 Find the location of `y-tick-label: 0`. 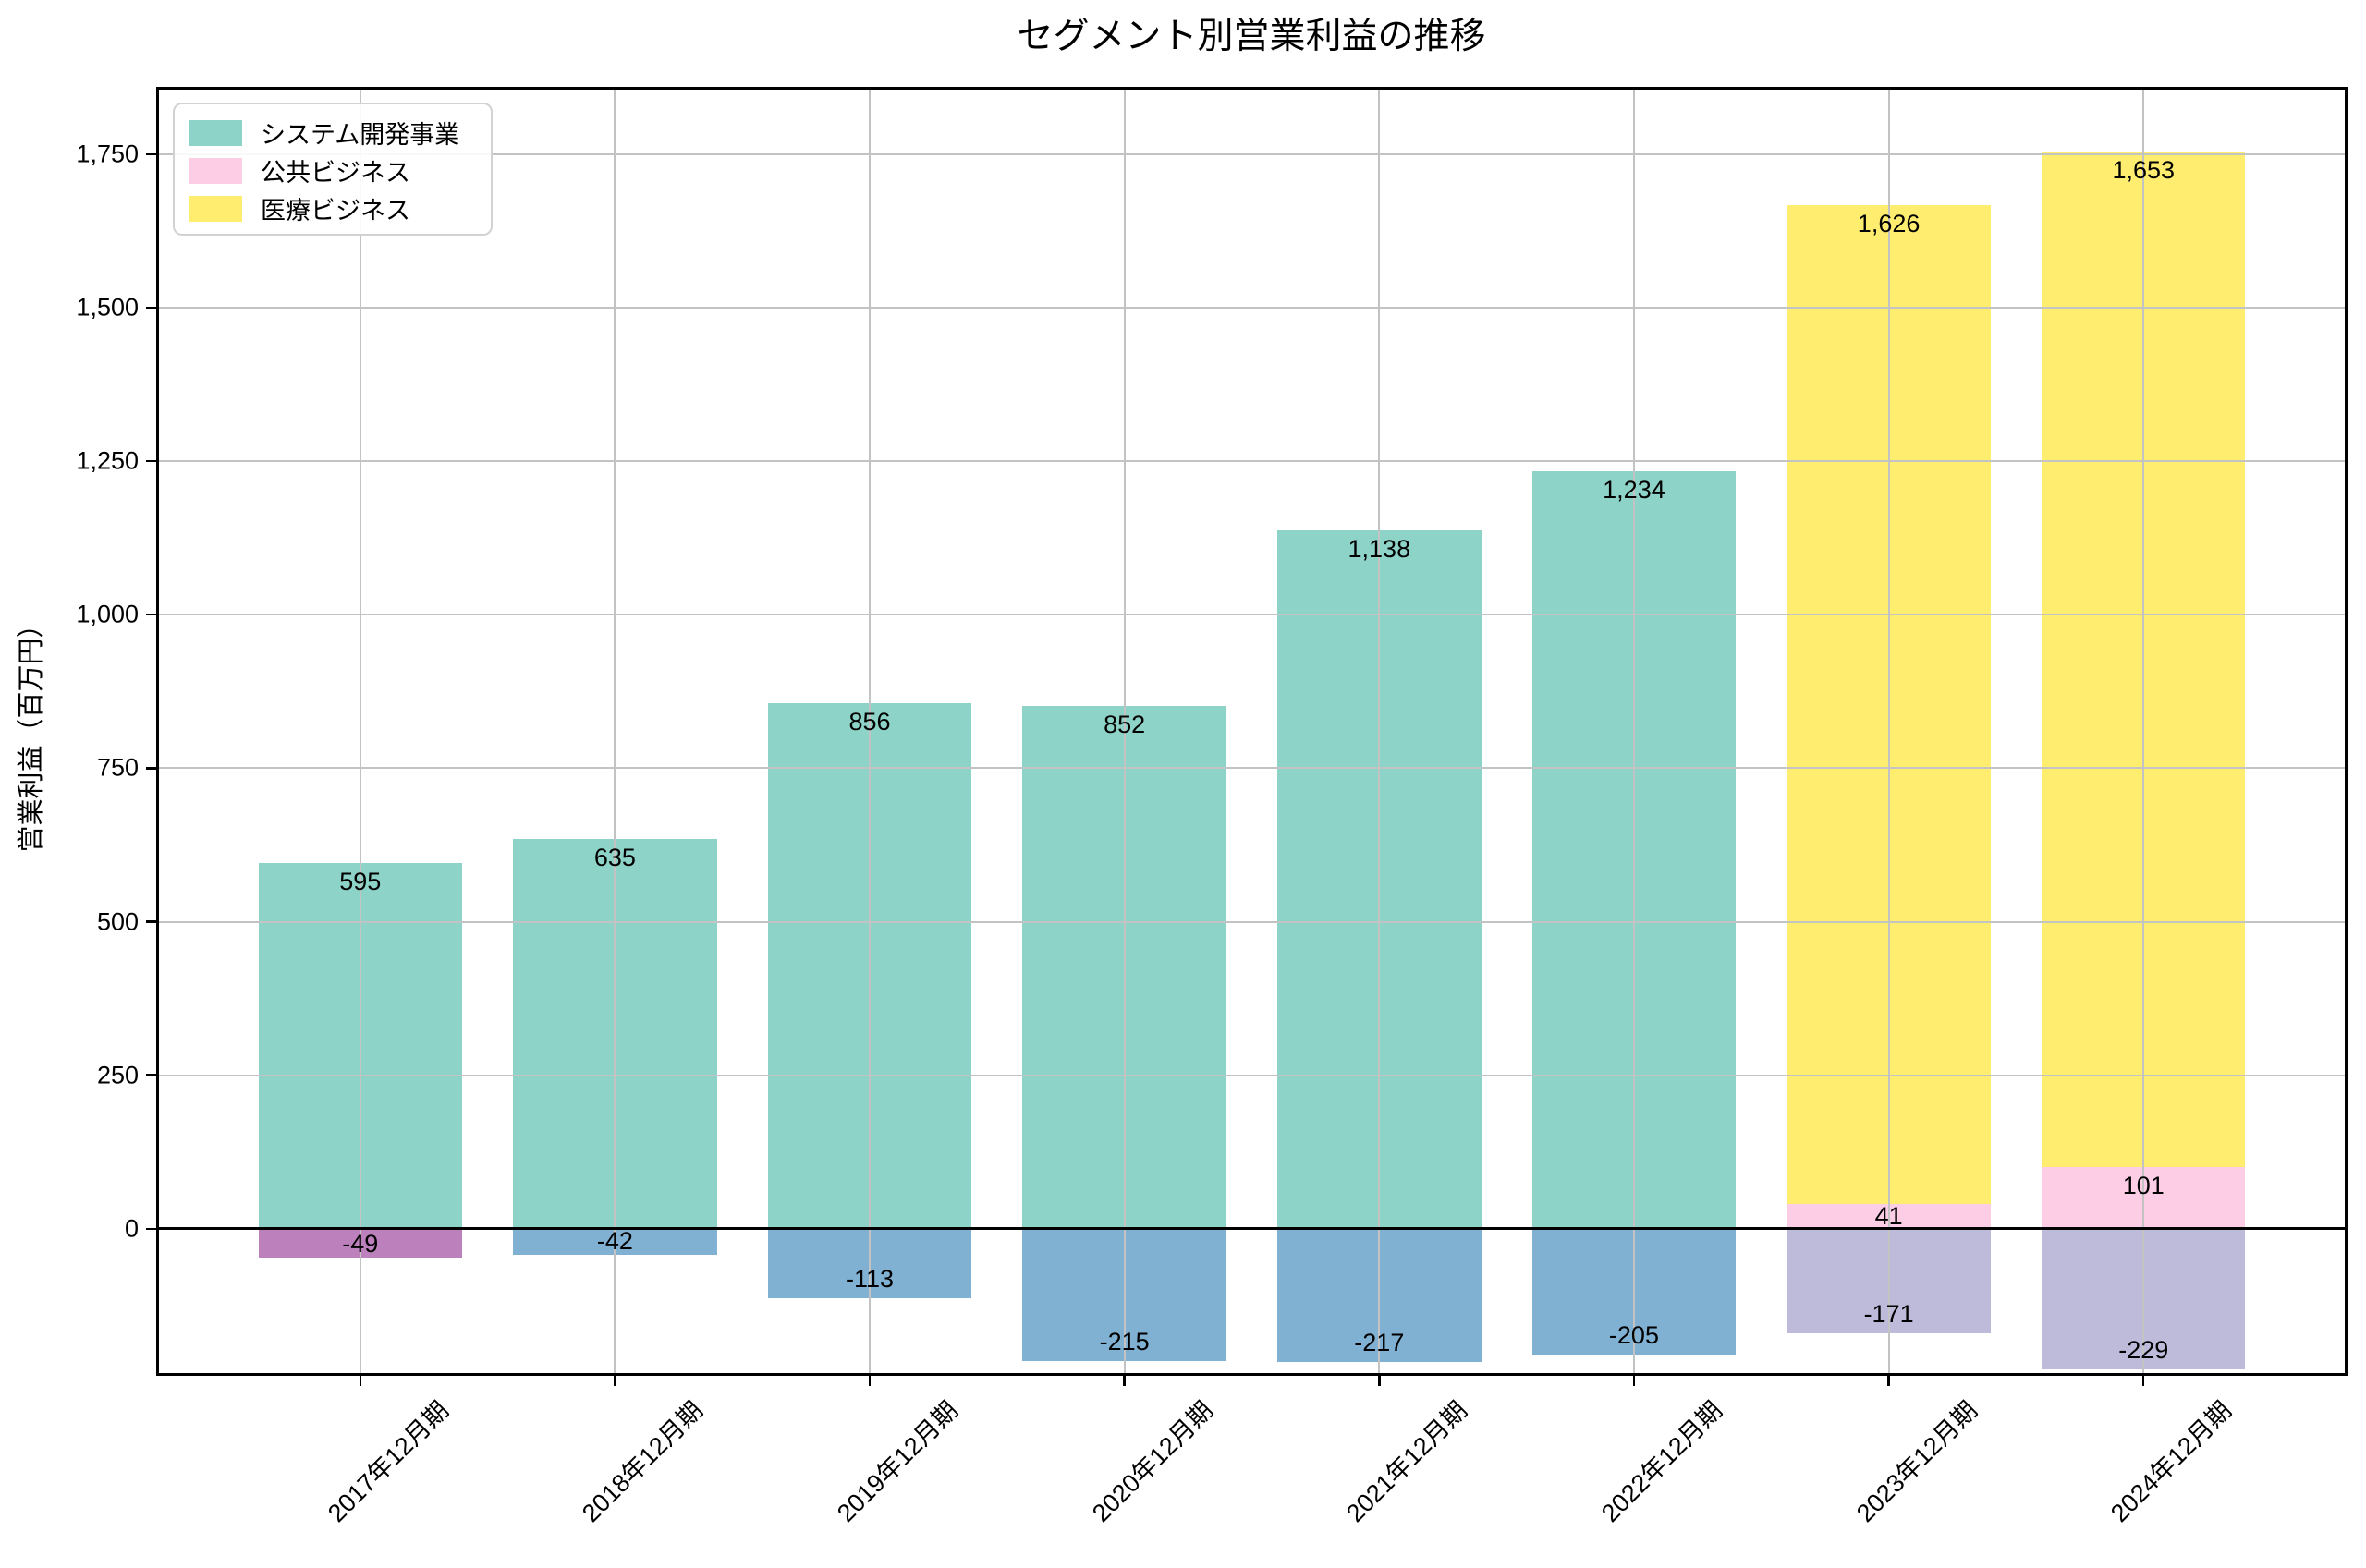

y-tick-label: 0 is located at coordinates (131, 1228).